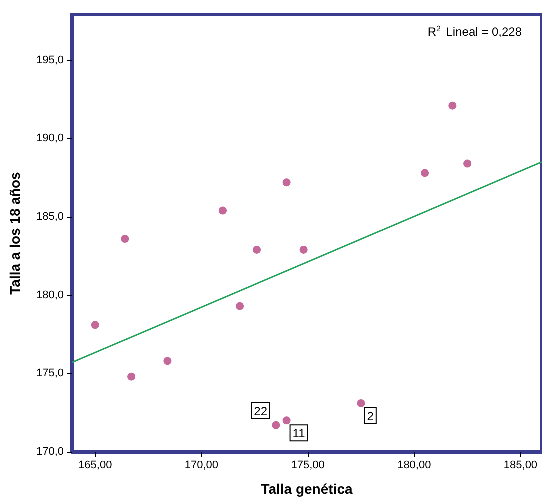 Image resolution: width=542 pixels, height=501 pixels. I want to click on annotation: 2, so click(370, 416).